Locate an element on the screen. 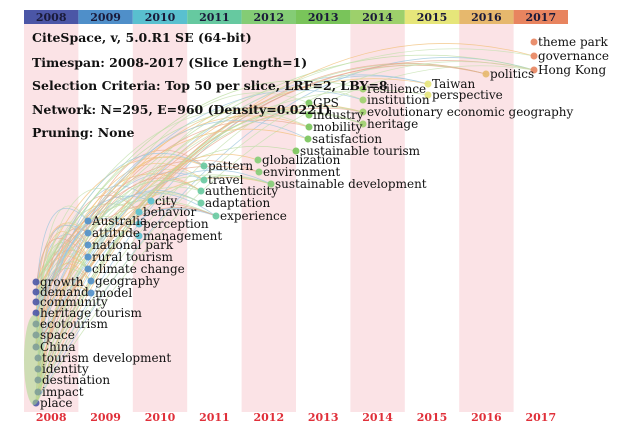 The width and height of the screenshot is (642, 430). keyword-label: destination is located at coordinates (76, 380).